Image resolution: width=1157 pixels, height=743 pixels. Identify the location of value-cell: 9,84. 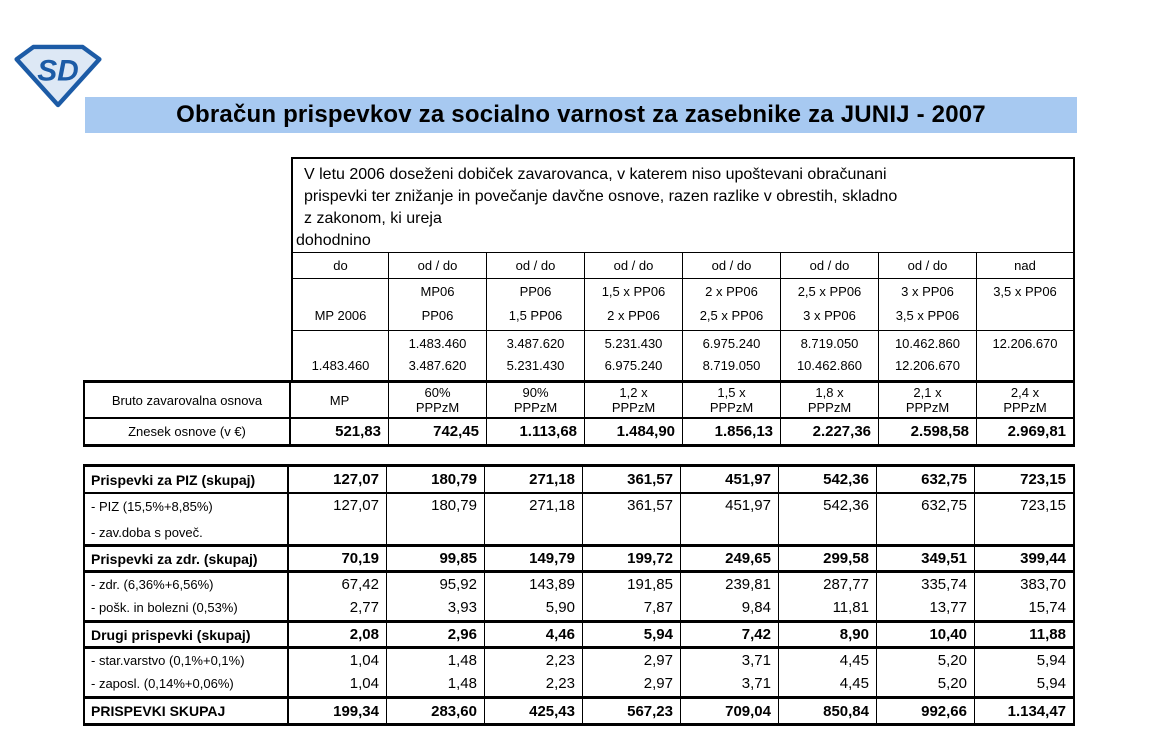
(730, 607).